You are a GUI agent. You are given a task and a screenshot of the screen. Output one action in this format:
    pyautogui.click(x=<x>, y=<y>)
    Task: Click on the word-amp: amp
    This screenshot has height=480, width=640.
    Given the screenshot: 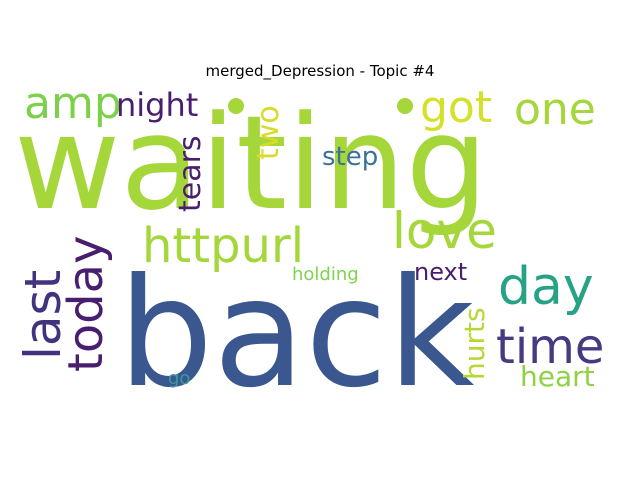 What is the action you would take?
    pyautogui.click(x=73, y=103)
    